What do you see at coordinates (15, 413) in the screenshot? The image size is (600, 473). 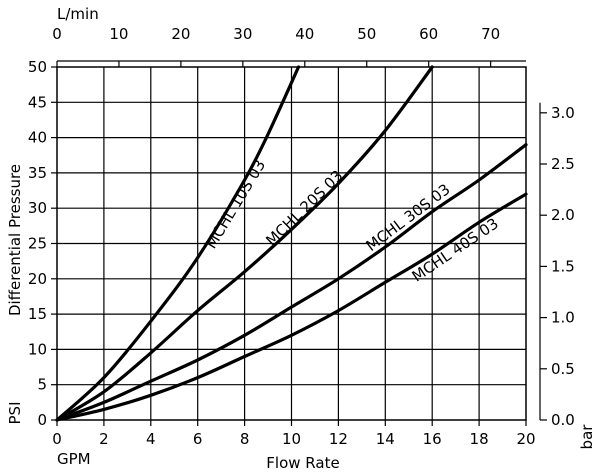 I see `y-unit-label: PSI` at bounding box center [15, 413].